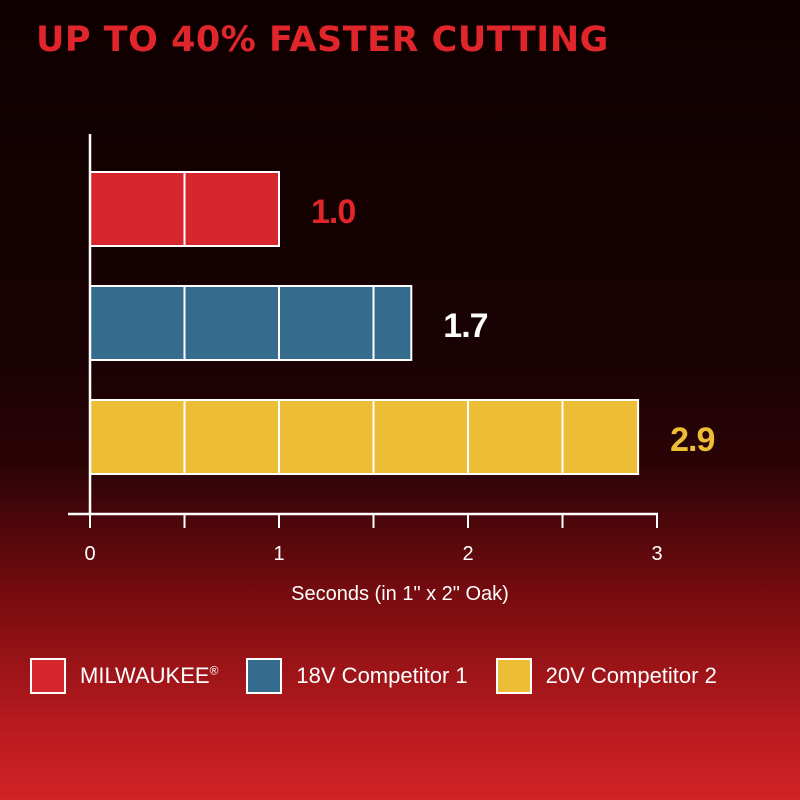 The image size is (800, 800). I want to click on bar-1-value-label: 1.0, so click(333, 212).